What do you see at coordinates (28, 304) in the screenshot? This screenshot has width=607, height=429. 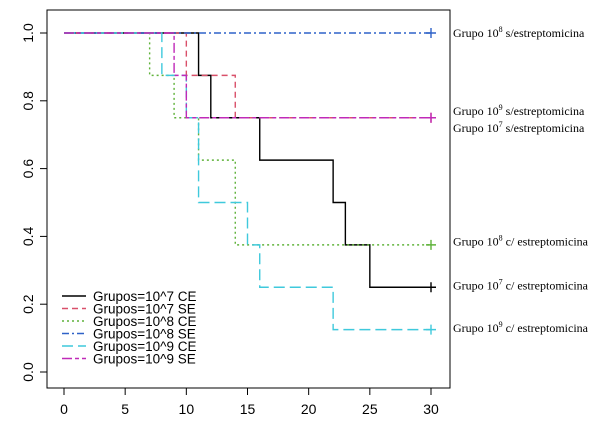 I see `y-tick-label: 0.2` at bounding box center [28, 304].